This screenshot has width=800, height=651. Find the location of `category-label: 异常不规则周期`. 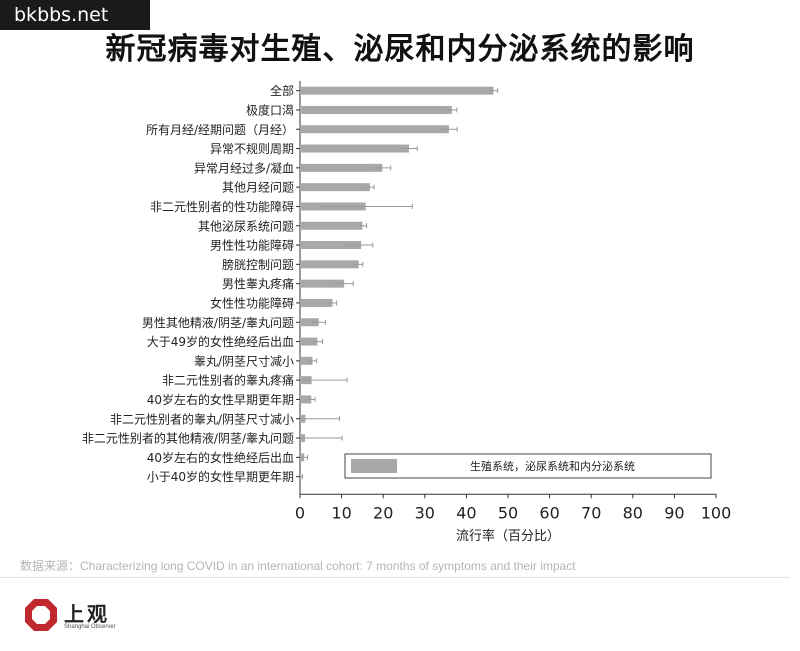

category-label: 异常不规则周期 is located at coordinates (252, 148).